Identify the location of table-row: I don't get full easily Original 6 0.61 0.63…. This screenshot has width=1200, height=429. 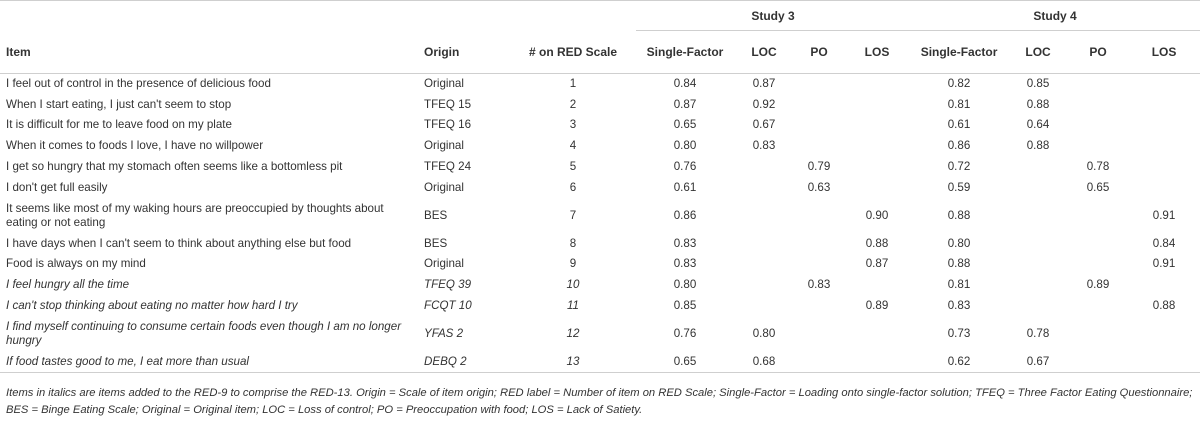
(600, 187).